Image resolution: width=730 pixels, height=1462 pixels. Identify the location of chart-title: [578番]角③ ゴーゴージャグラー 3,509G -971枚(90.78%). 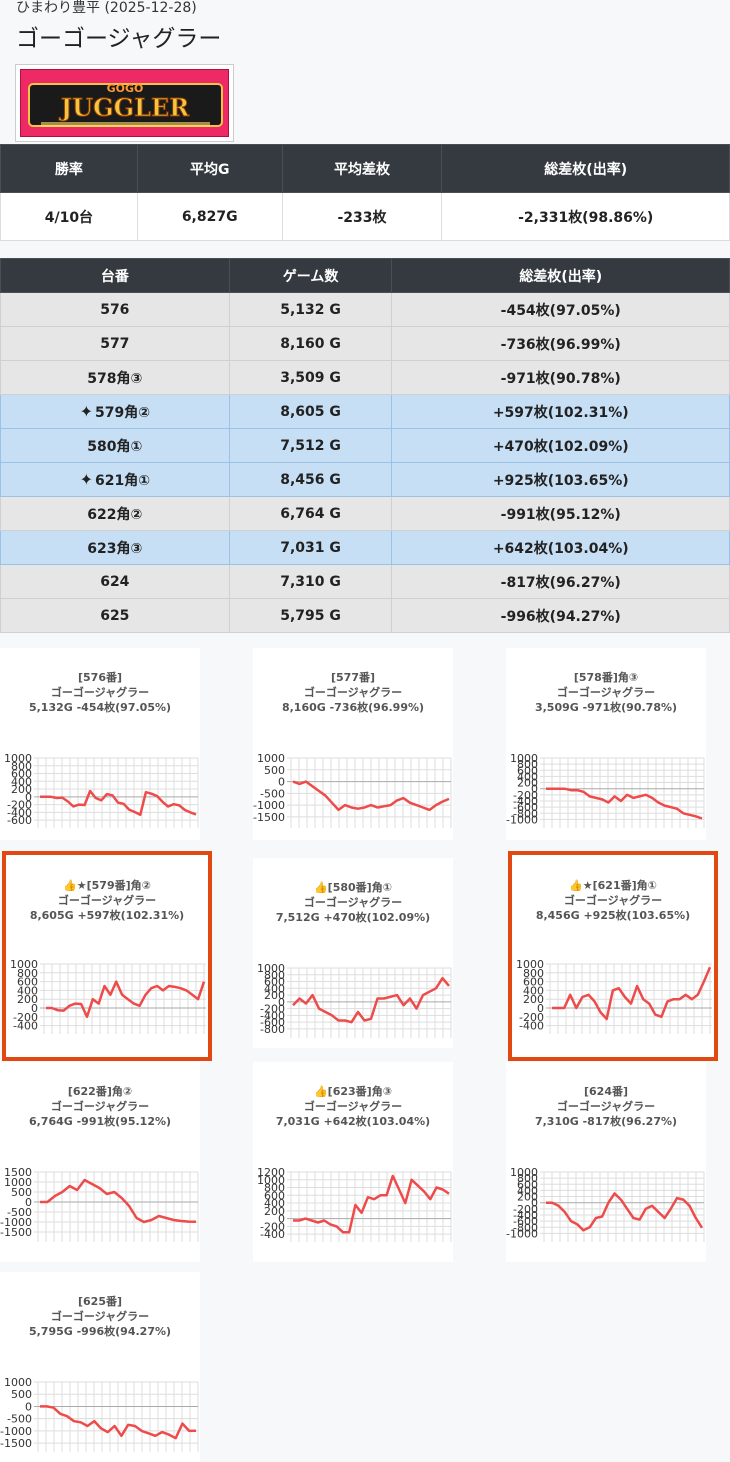
(606, 692).